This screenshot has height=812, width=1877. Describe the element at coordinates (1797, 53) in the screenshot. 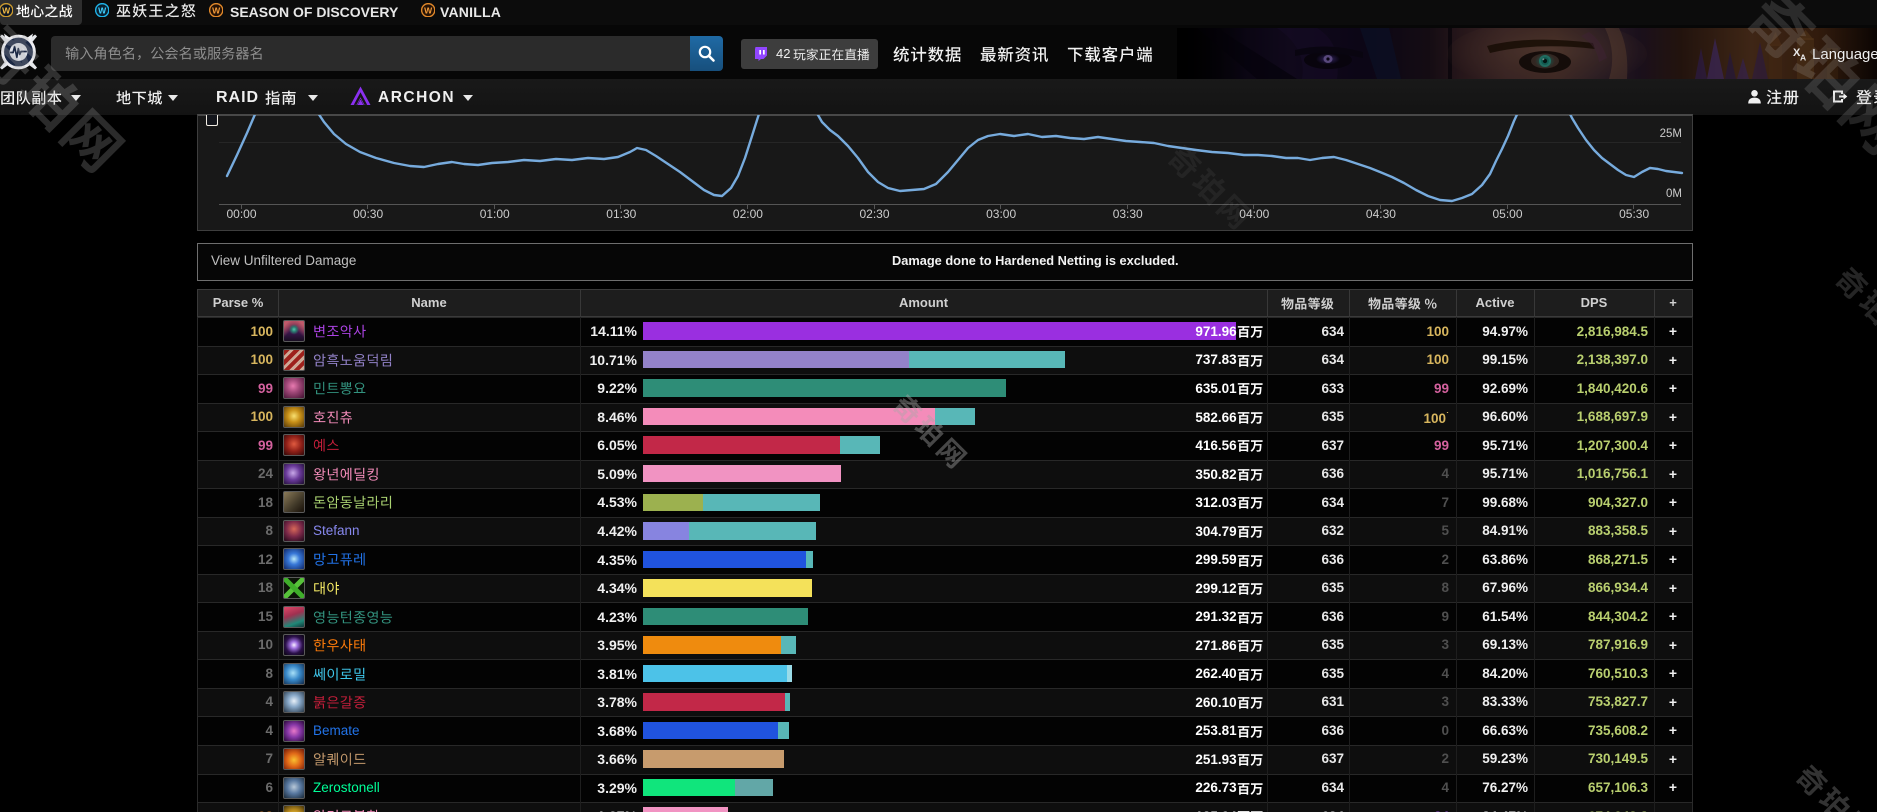

I see `svg-text: X` at that location.